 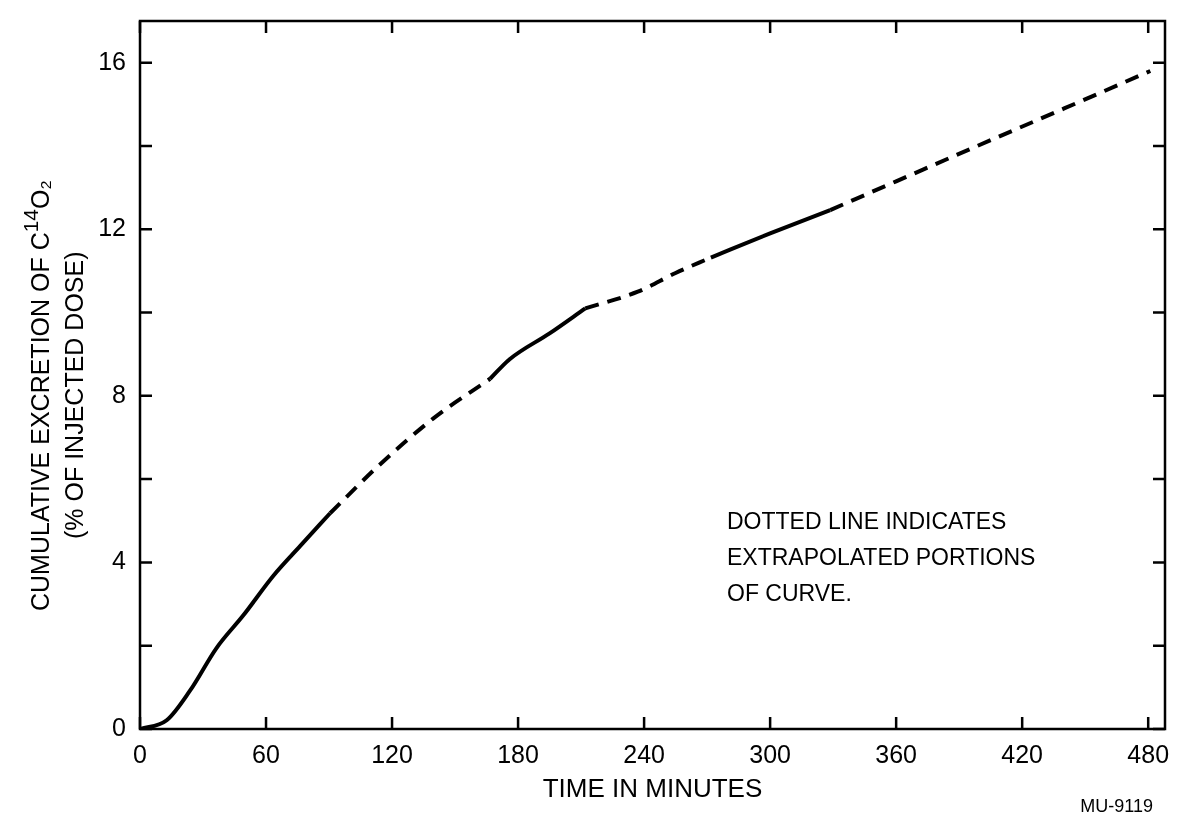 What do you see at coordinates (392, 753) in the screenshot?
I see `x-tick-label: 120` at bounding box center [392, 753].